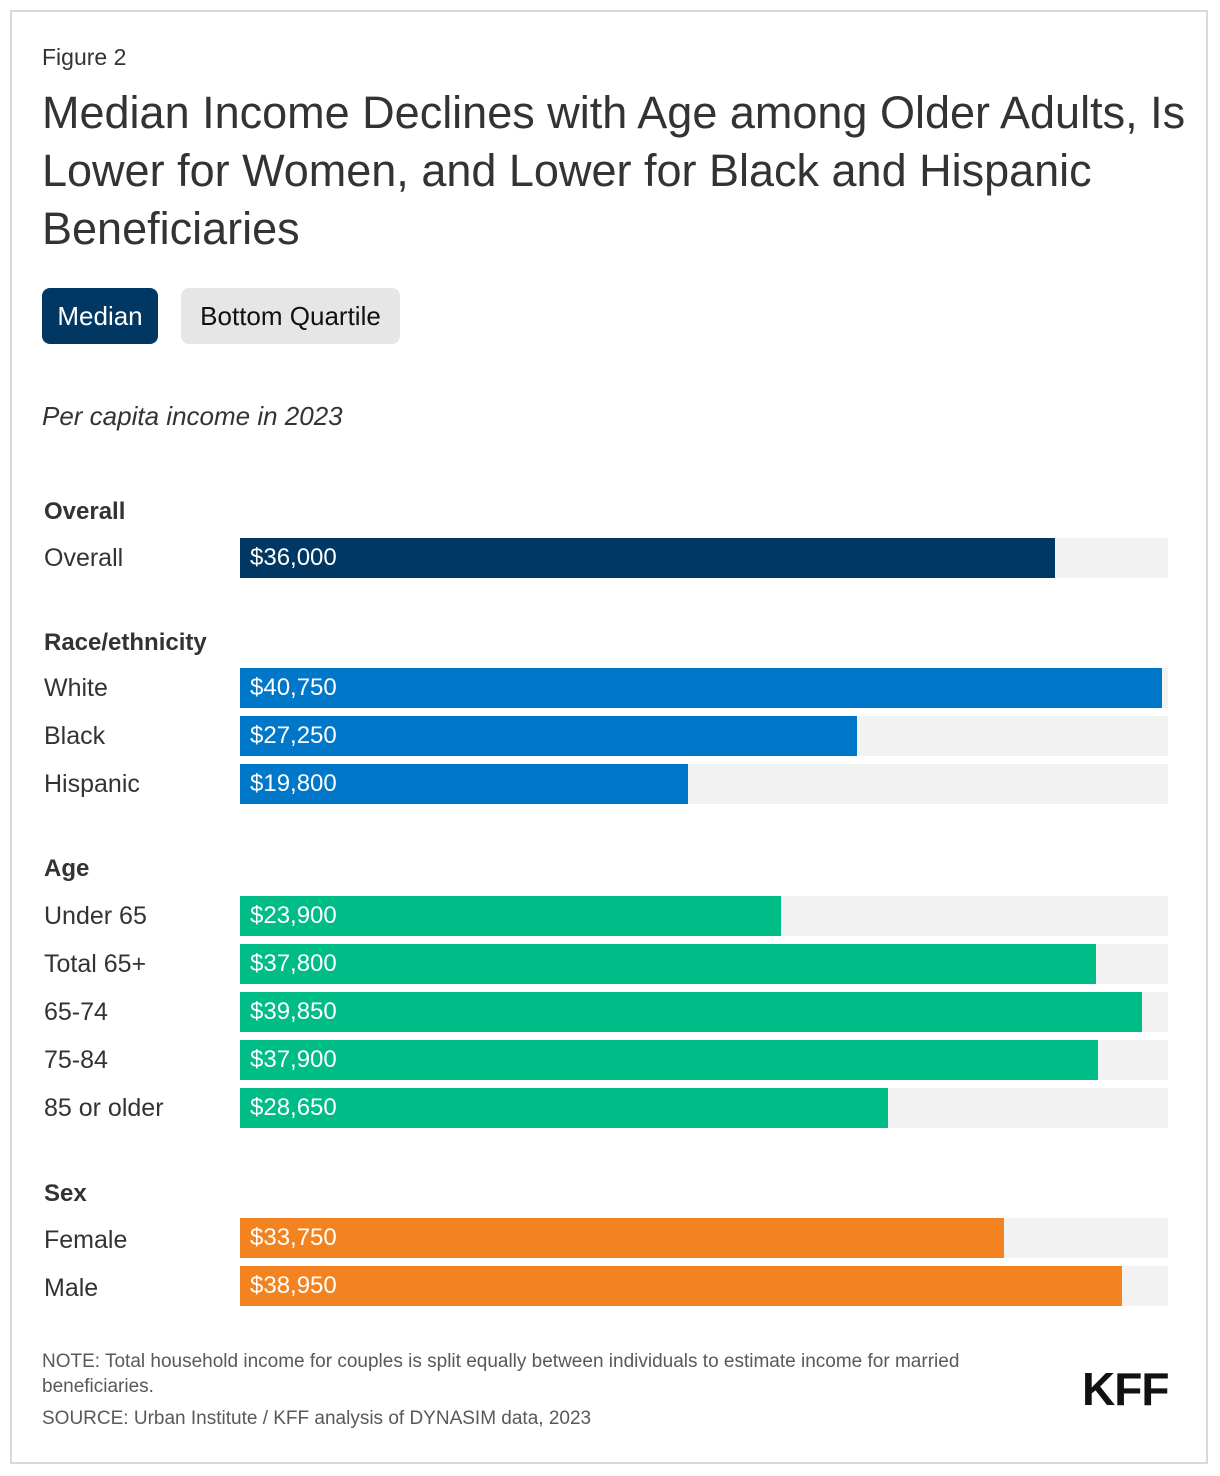 The image size is (1220, 1476). Describe the element at coordinates (104, 1108) in the screenshot. I see `category-label-85-or-older: 85 or older` at that location.